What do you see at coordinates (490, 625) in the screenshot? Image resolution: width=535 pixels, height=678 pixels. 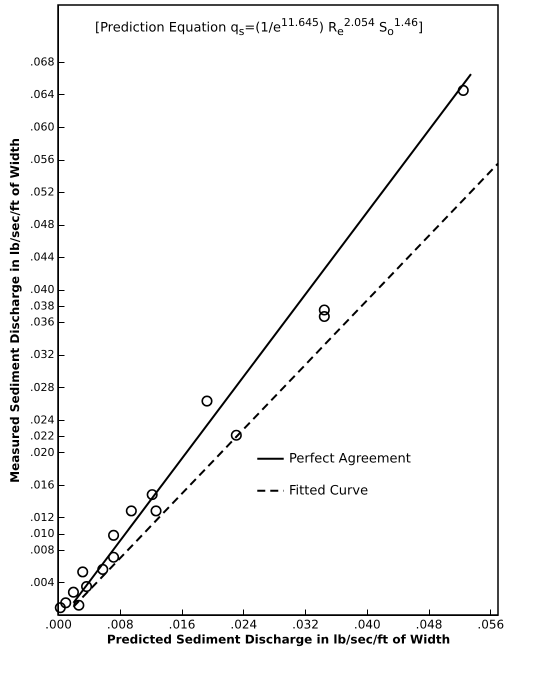 I see `x-tick-label: .056` at bounding box center [490, 625].